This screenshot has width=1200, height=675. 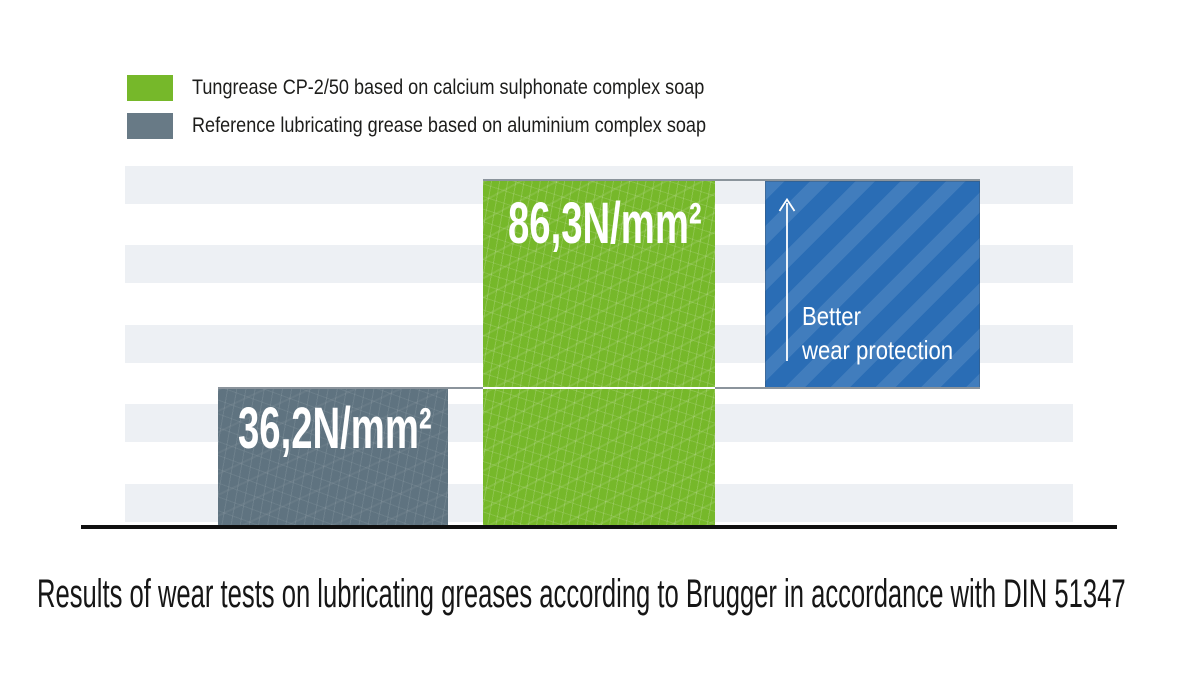 I want to click on annotation-line-2: wear protection, so click(x=878, y=350).